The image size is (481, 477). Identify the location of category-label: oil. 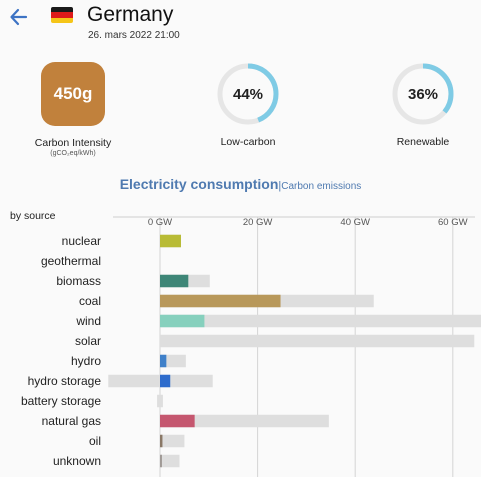
(95, 441).